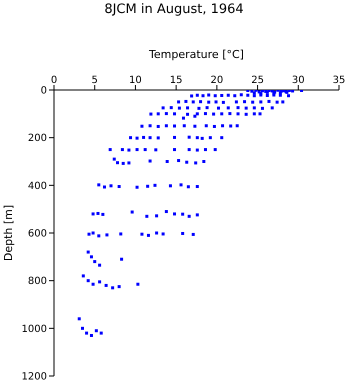 This screenshot has height=384, width=348. What do you see at coordinates (257, 80) in the screenshot?
I see `x-tick-label: 25` at bounding box center [257, 80].